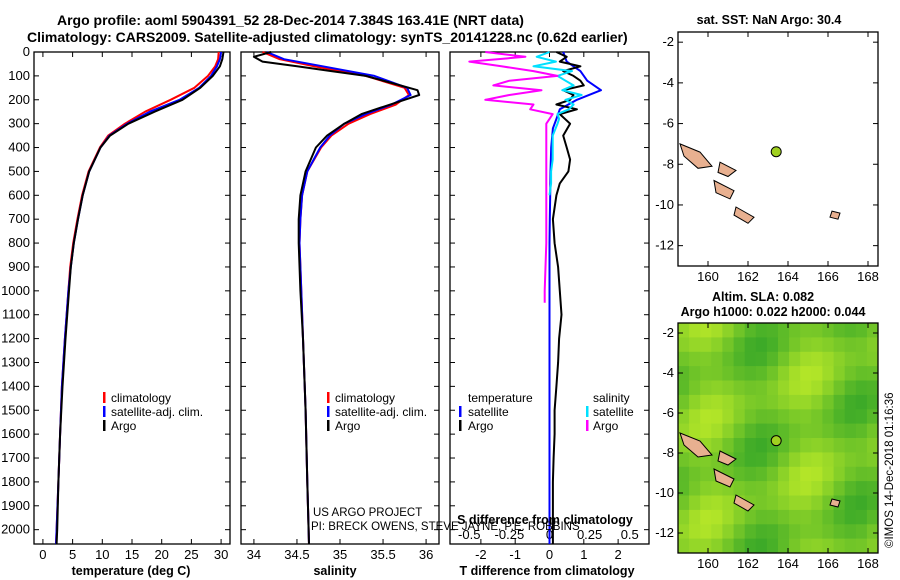 Image resolution: width=900 pixels, height=580 pixels. I want to click on legend-label-satellite: satellite-adj. clim., so click(157, 412).